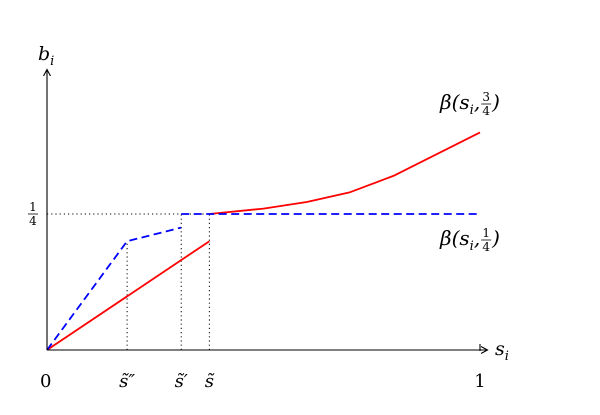  Describe the element at coordinates (33, 207) in the screenshot. I see `y-tick-numerator: 1` at that location.